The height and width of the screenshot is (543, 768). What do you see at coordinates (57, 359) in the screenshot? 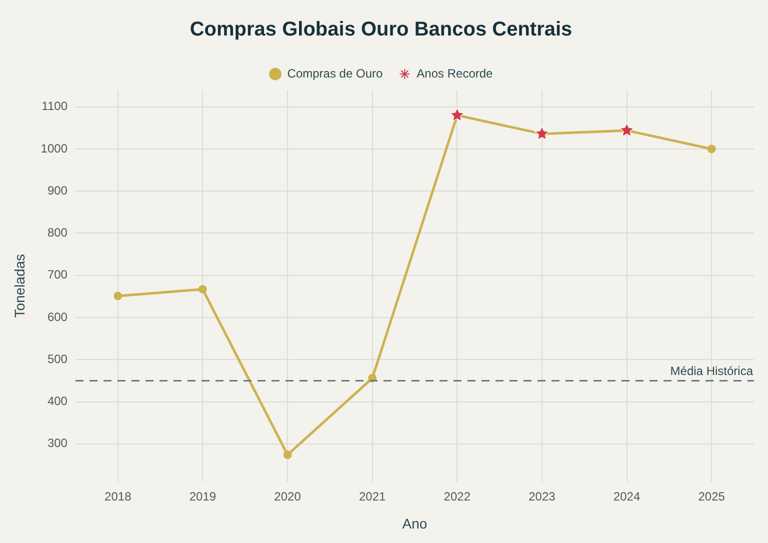
I see `y-tick-label: 500` at bounding box center [57, 359].